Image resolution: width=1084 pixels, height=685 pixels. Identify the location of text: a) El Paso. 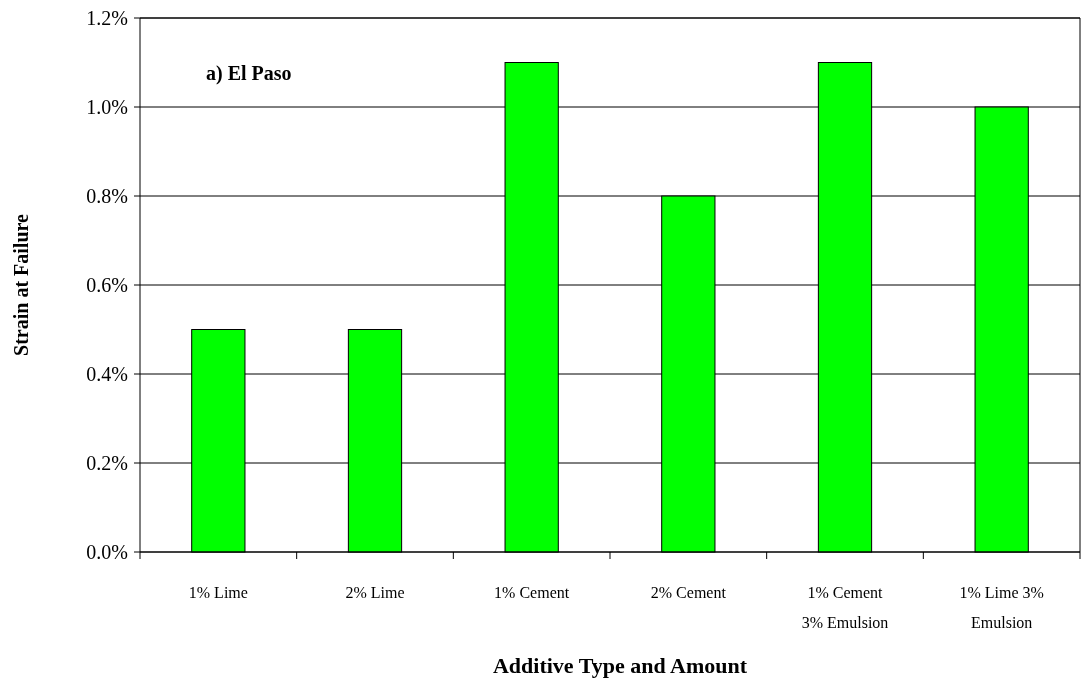
(249, 73).